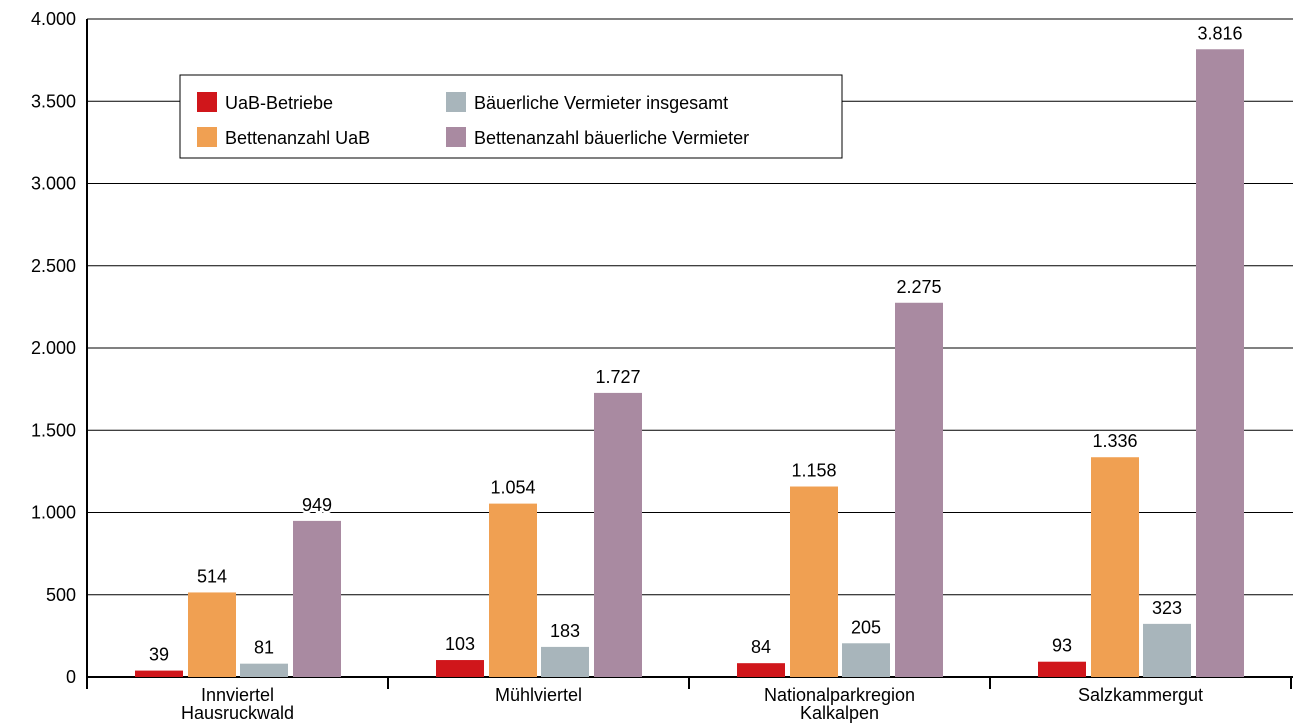 The width and height of the screenshot is (1293, 727). I want to click on legend-label: Bettenanzahl UaB, so click(297, 138).